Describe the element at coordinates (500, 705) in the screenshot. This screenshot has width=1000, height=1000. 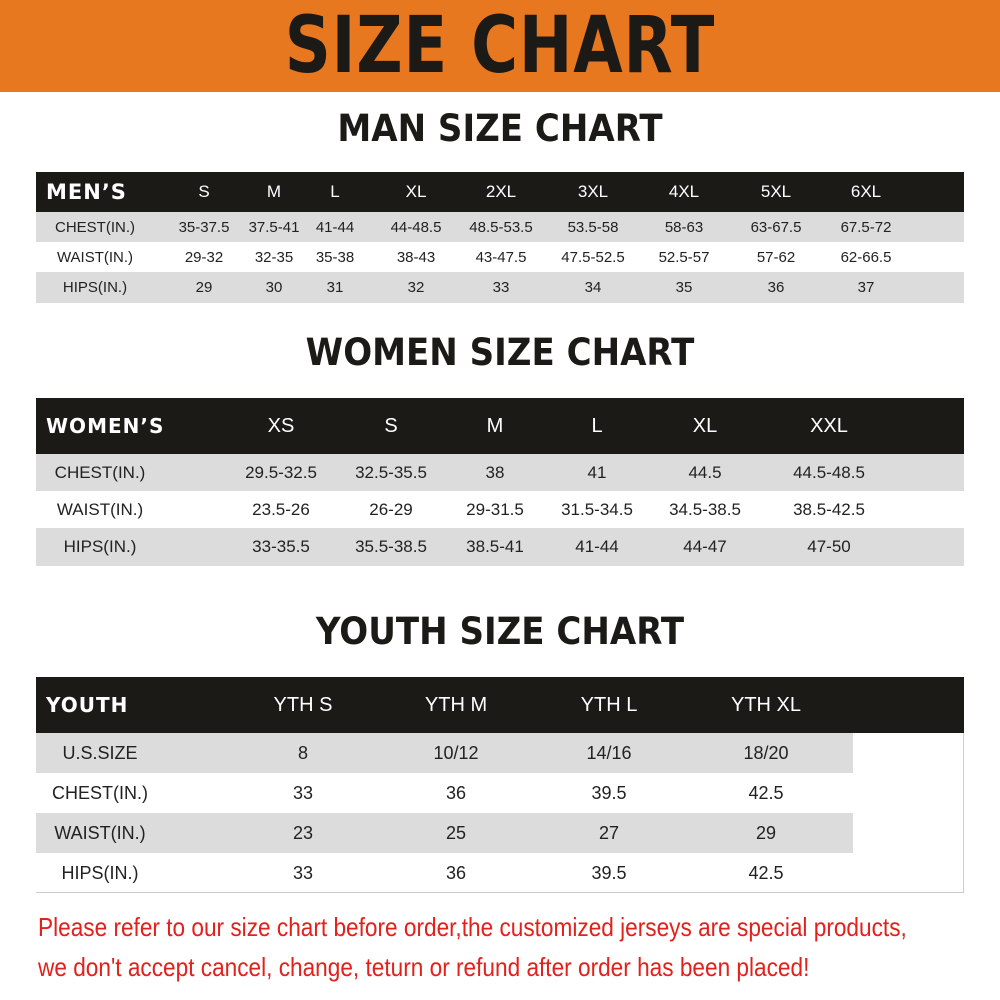
I see `header-row: YOUTH YTH S YTH M YTH L YTH XL` at that location.